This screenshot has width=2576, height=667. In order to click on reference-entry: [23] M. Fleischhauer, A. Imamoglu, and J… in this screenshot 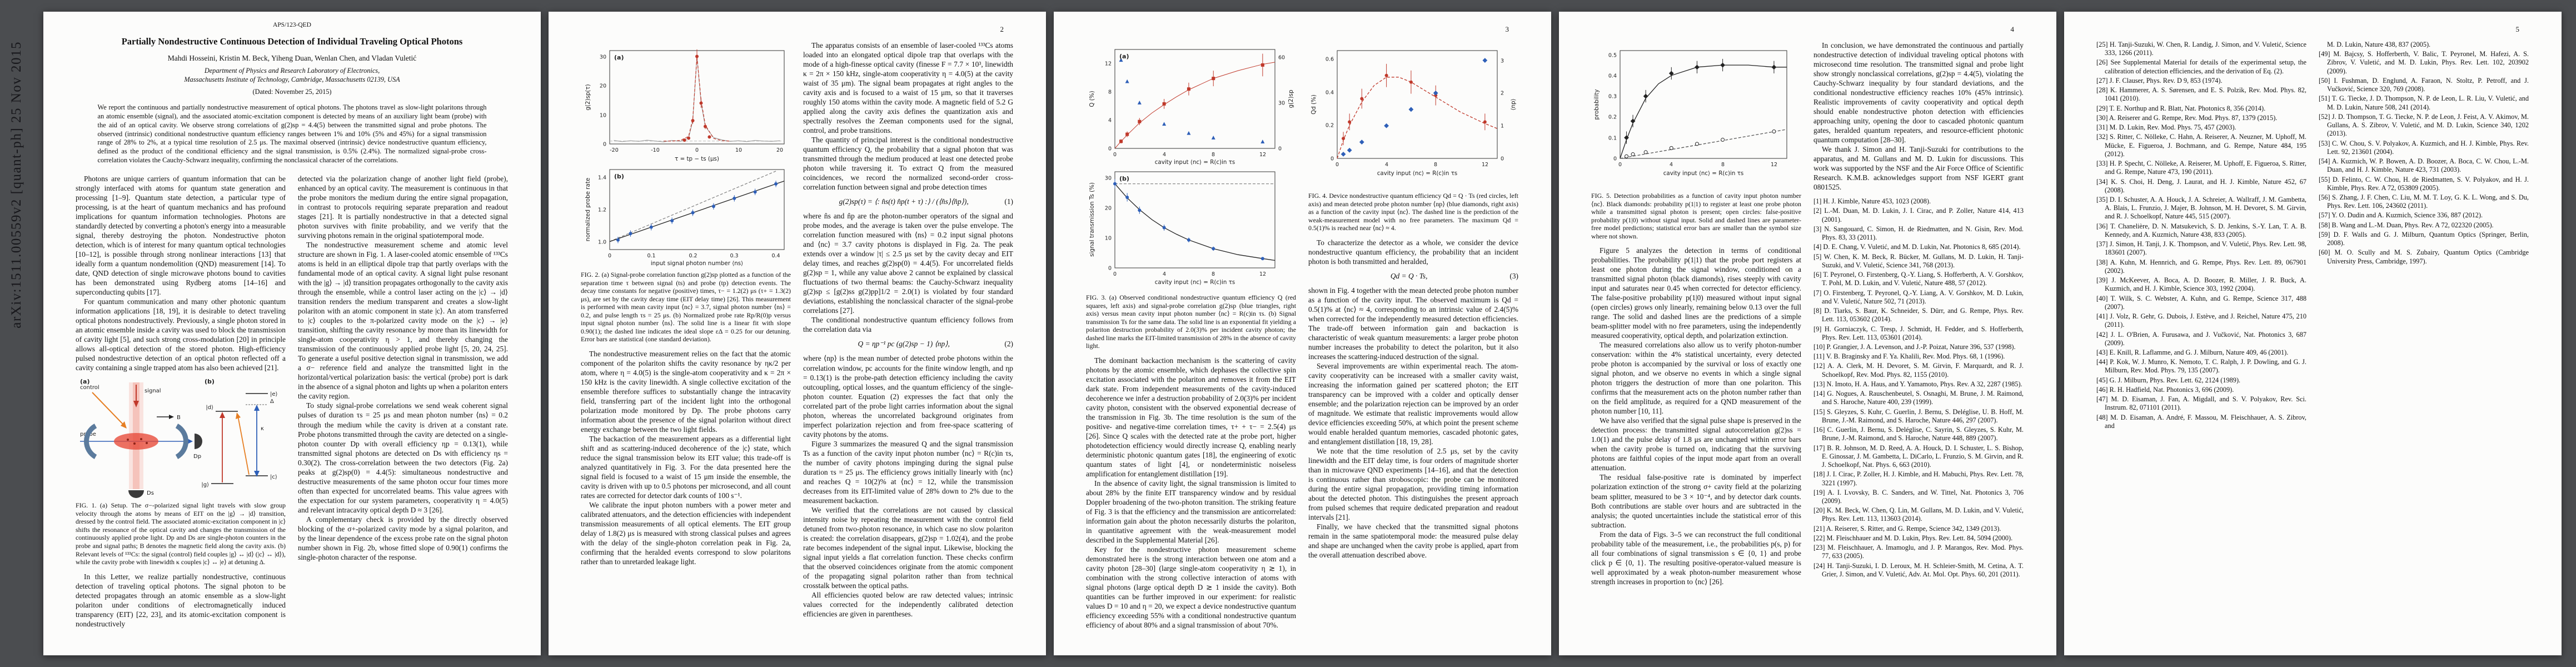, I will do `click(1918, 552)`.